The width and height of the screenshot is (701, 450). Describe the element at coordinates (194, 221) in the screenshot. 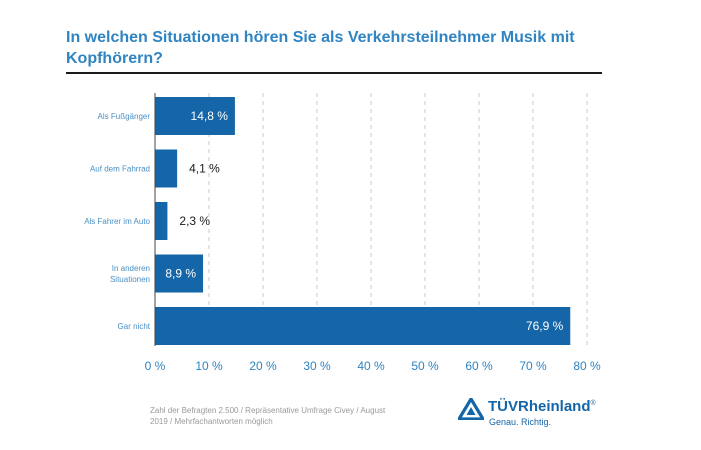

I see `bar-value-label: 2,3 %` at that location.